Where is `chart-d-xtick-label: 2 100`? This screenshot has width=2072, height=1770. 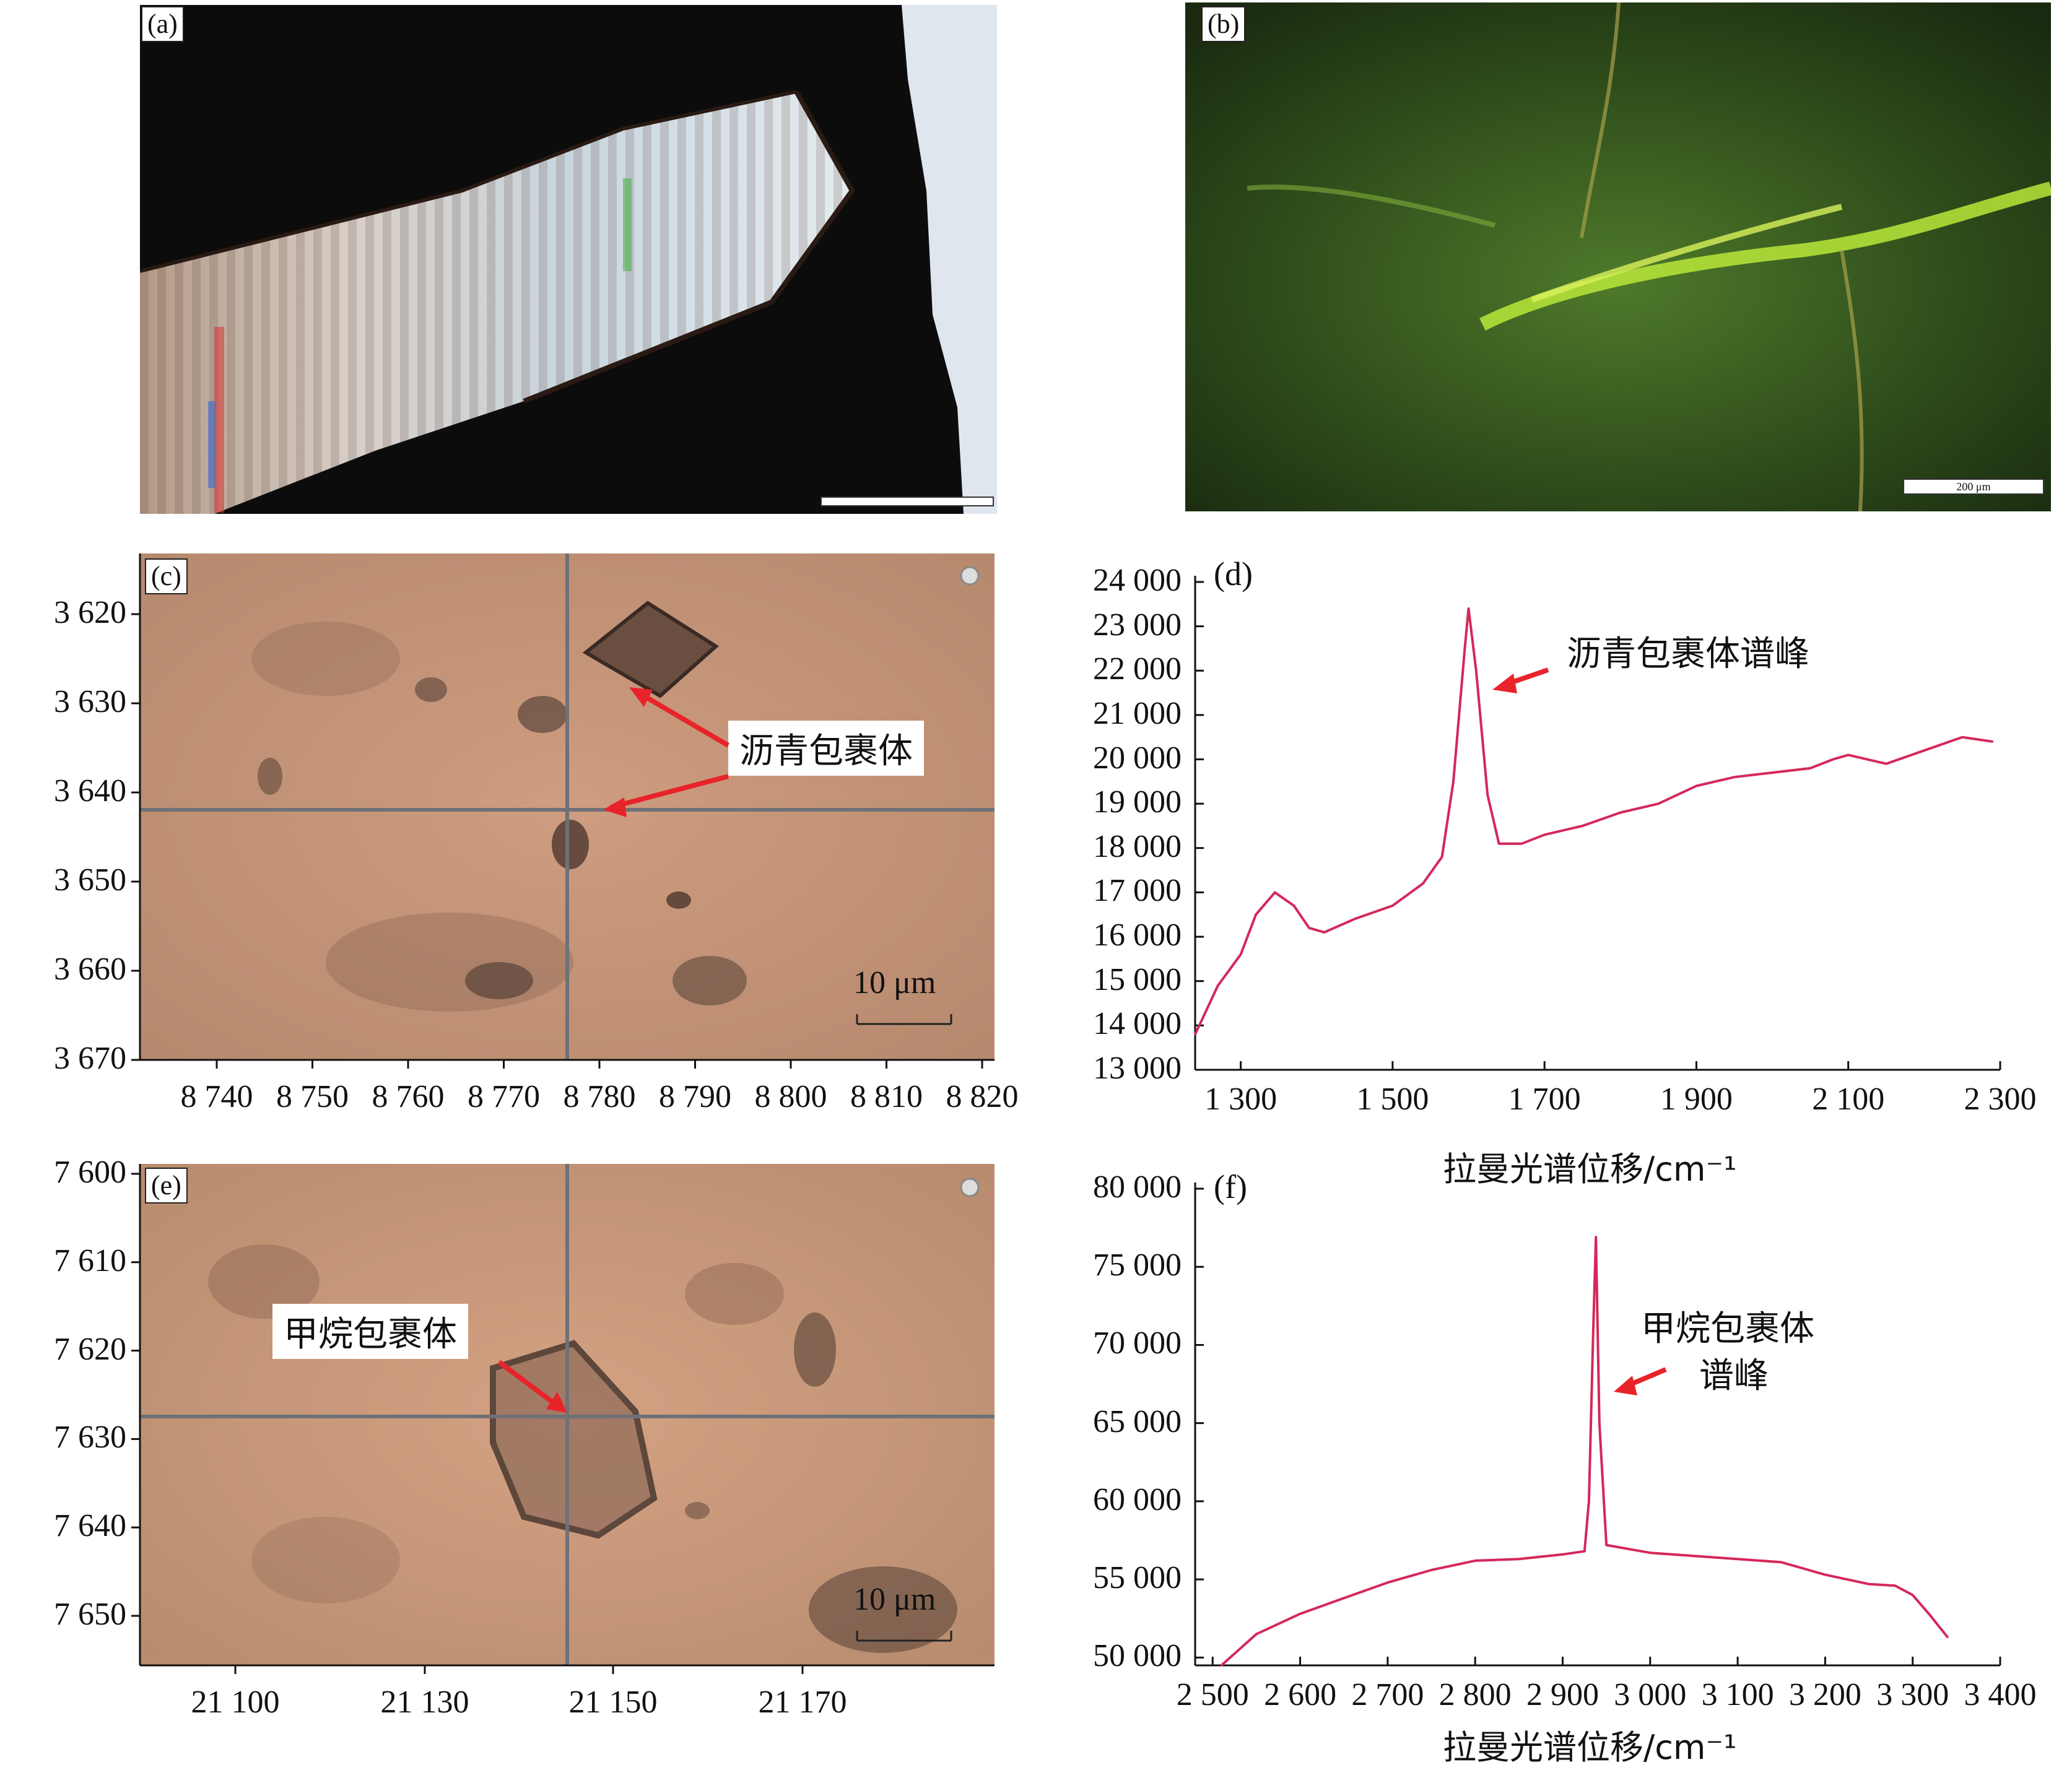
chart-d-xtick-label: 2 100 is located at coordinates (1848, 1099).